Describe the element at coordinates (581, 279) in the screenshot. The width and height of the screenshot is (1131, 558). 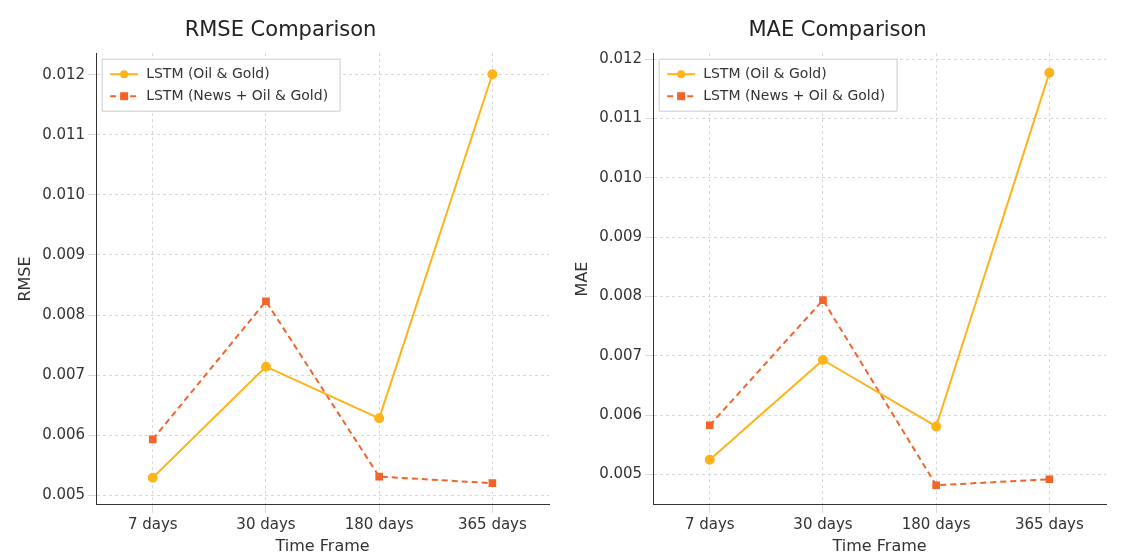
I see `y-axis-title: MAE` at that location.